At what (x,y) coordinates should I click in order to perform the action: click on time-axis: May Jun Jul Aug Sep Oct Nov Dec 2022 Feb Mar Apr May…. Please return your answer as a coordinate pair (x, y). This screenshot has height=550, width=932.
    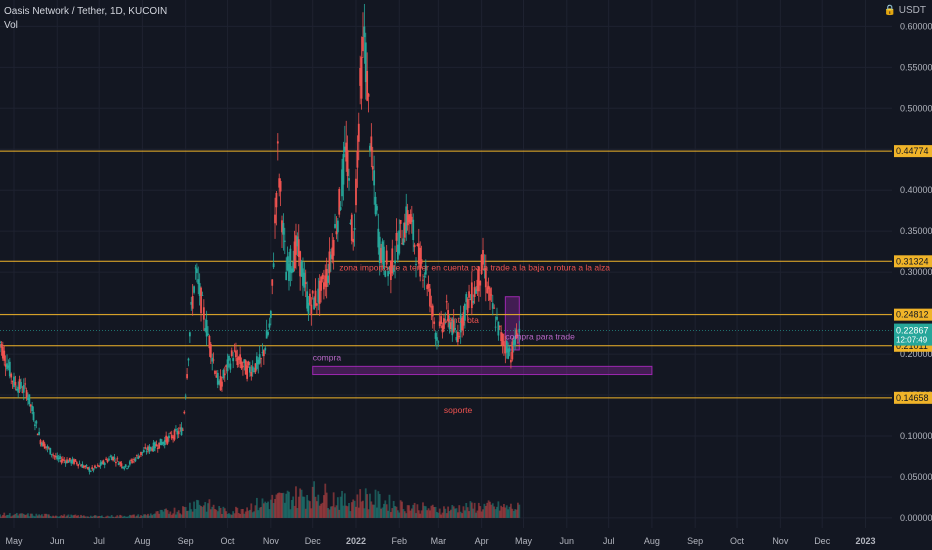
    Looking at the image, I should click on (440, 541).